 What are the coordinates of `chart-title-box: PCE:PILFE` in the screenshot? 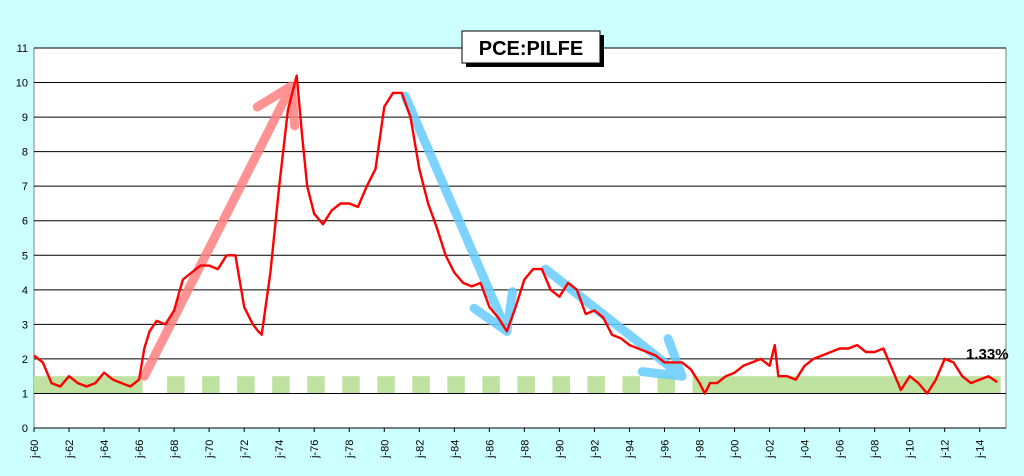 It's located at (532, 48).